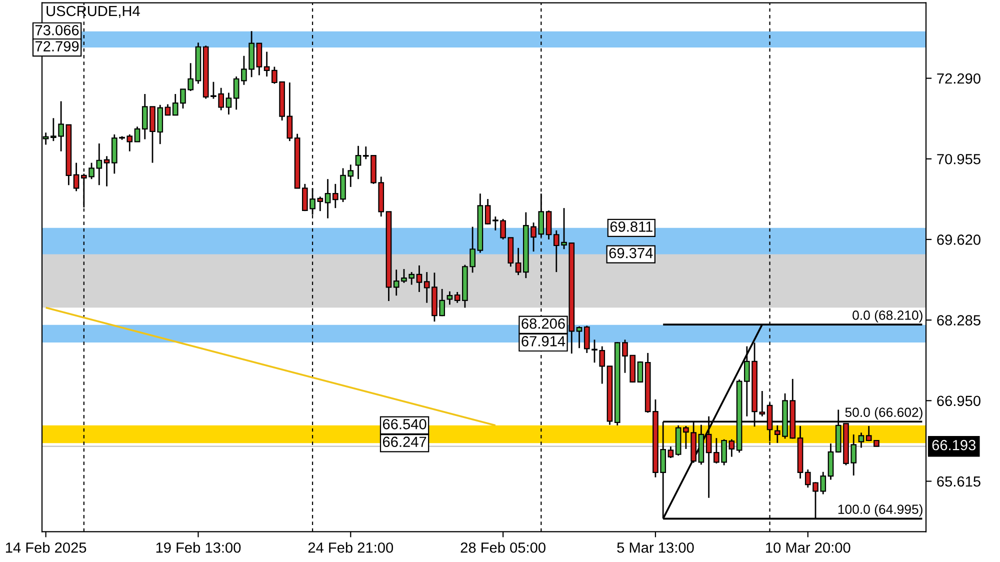 The width and height of the screenshot is (1000, 562). I want to click on annotation: 0.0 (68.210), so click(887, 316).